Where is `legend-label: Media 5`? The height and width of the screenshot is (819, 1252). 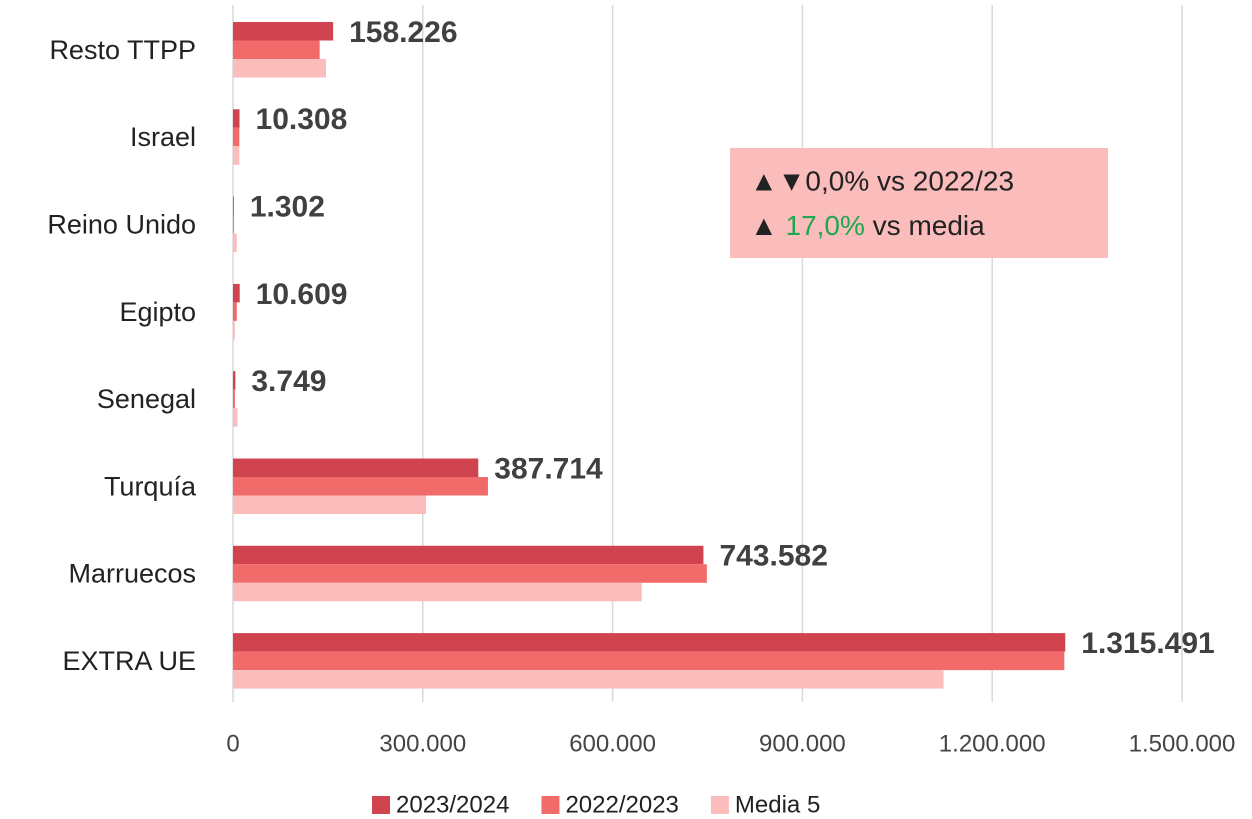 legend-label: Media 5 is located at coordinates (777, 804).